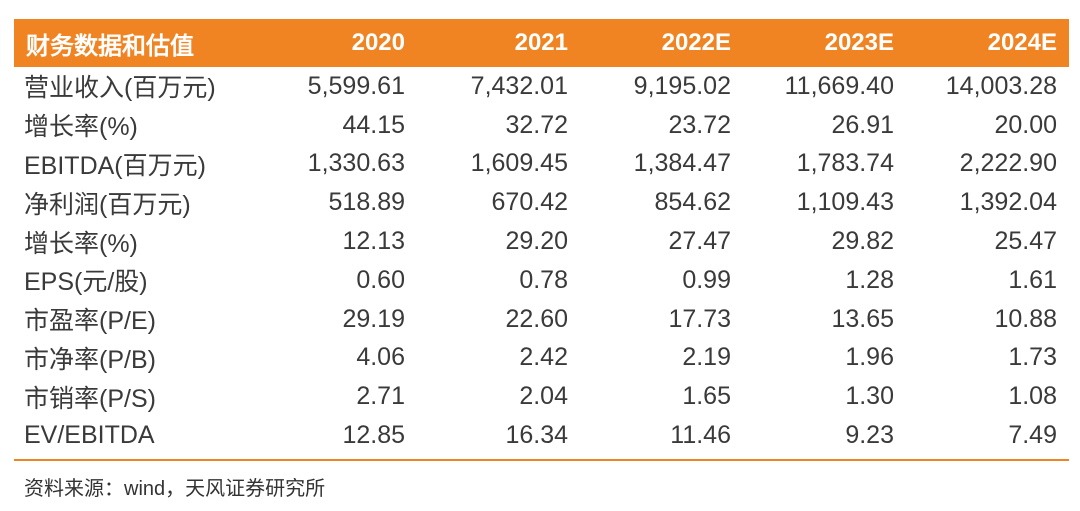  What do you see at coordinates (380, 279) in the screenshot?
I see `table-cell: 0.60` at bounding box center [380, 279].